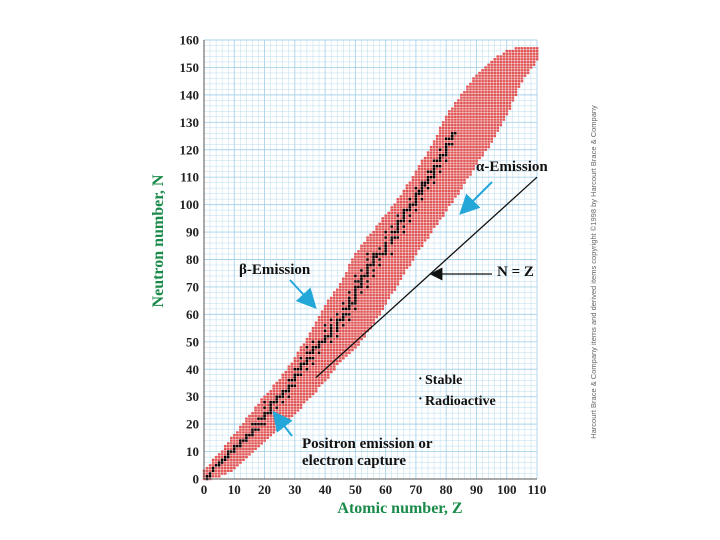  I want to click on y-tick-label: 100, so click(190, 204).